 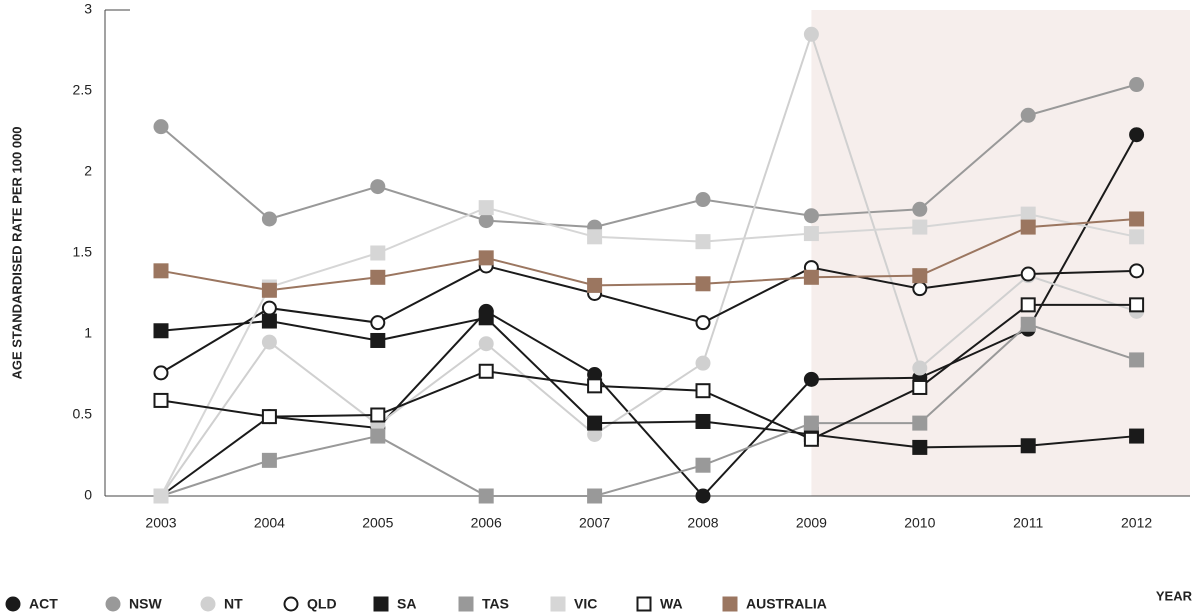 I want to click on legend-label: NT, so click(x=233, y=604).